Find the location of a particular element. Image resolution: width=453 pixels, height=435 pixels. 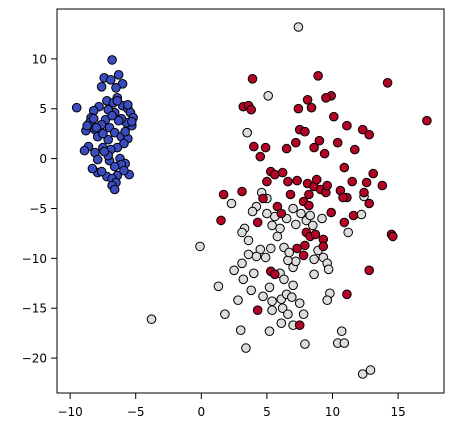

x-axis-ticks: −10 −5 0 5 10 15 is located at coordinates (231, 406).